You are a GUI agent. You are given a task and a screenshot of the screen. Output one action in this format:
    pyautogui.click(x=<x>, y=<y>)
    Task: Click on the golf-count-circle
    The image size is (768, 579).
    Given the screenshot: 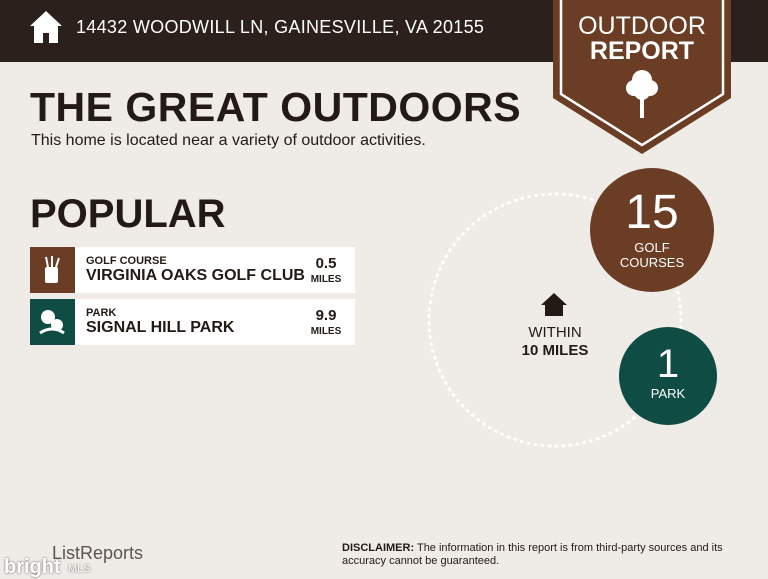 What is the action you would take?
    pyautogui.click(x=652, y=230)
    